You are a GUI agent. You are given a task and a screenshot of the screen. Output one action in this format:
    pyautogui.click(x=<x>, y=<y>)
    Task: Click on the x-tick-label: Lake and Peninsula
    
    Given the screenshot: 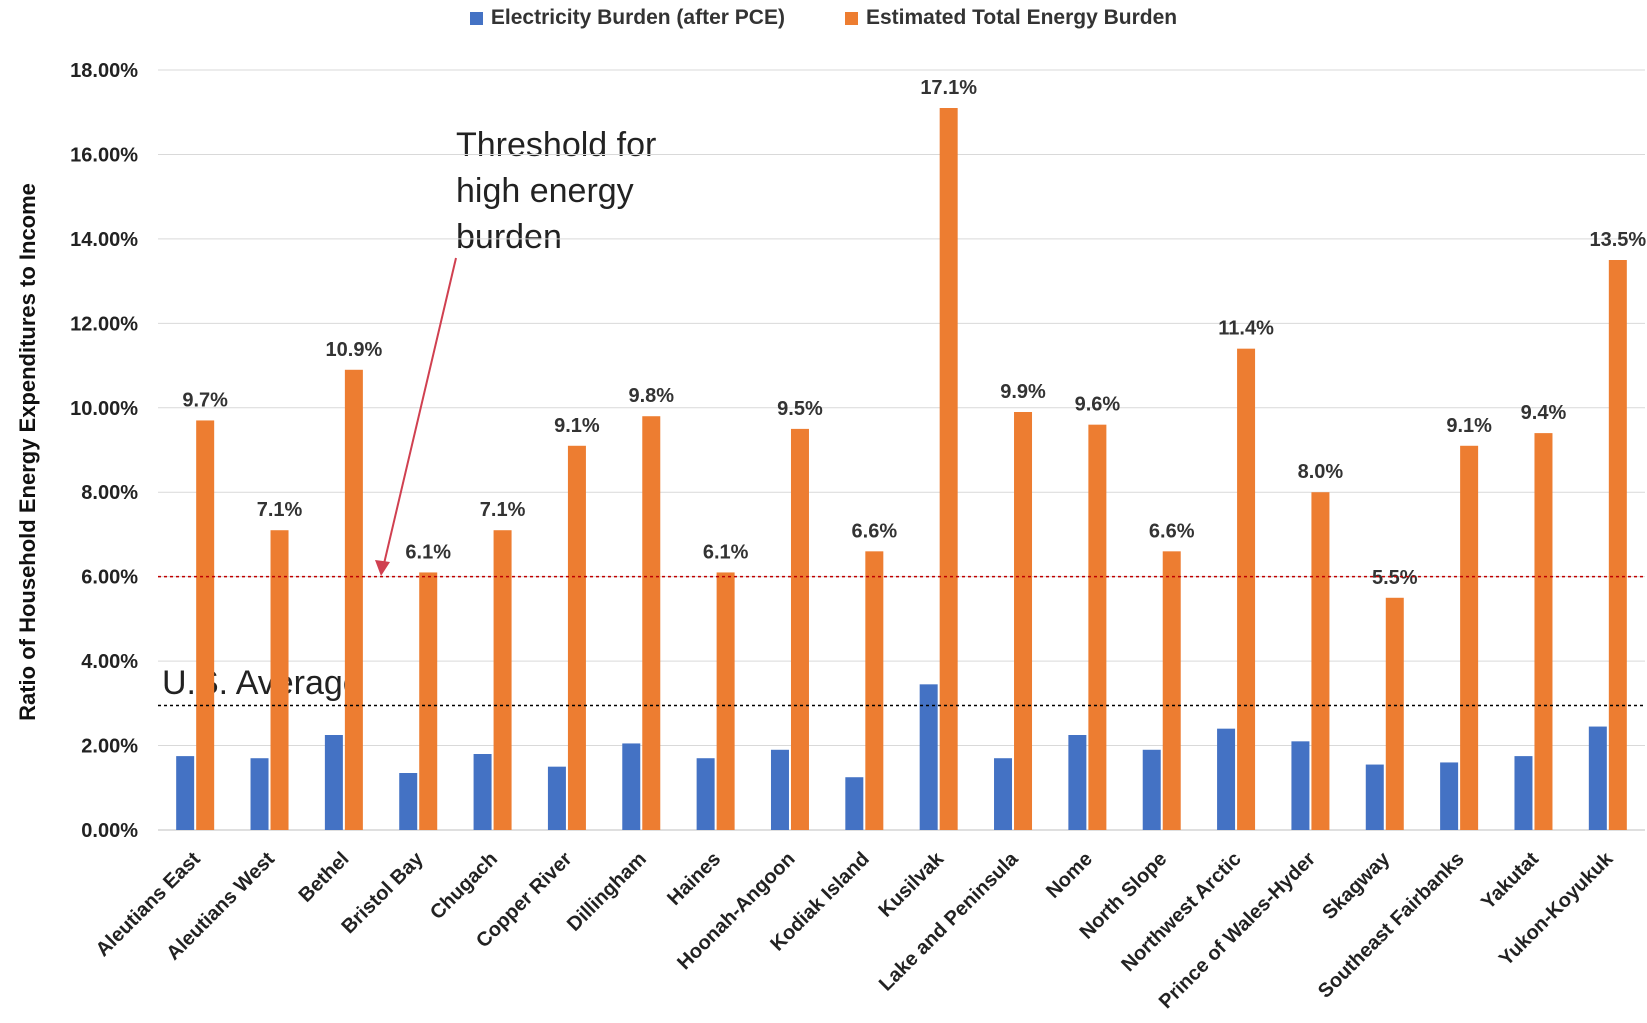 What is the action you would take?
    pyautogui.click(x=949, y=921)
    